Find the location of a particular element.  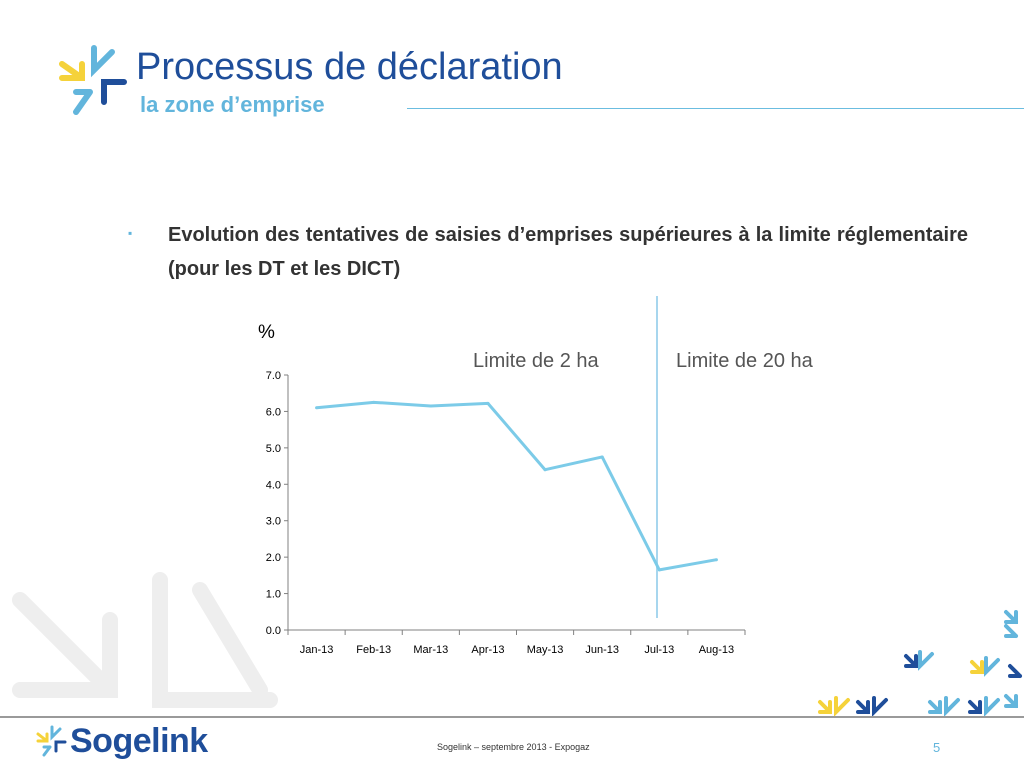

chart-series is located at coordinates (516, 486).